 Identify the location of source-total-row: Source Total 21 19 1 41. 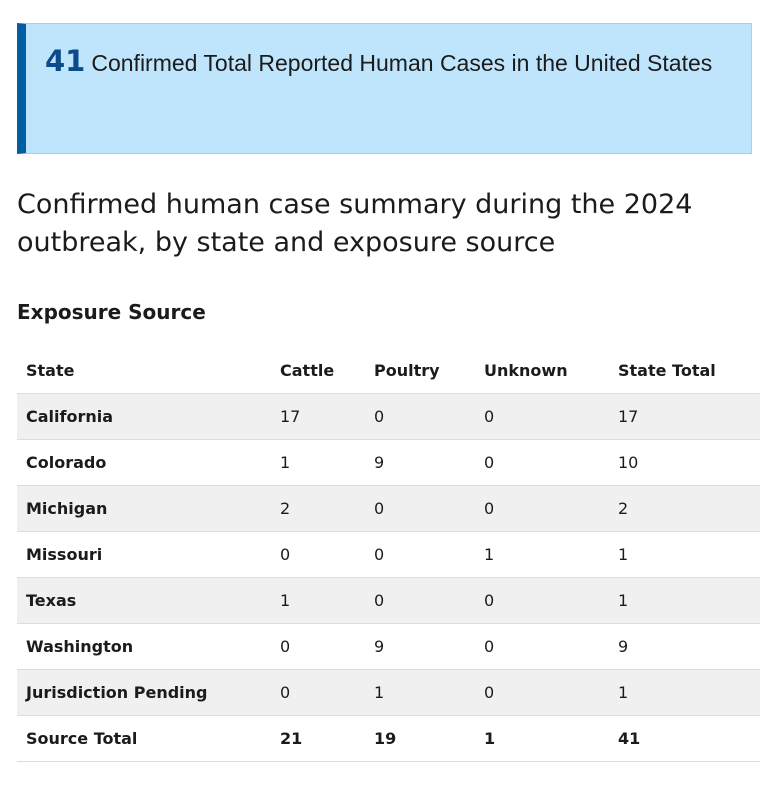
(388, 738).